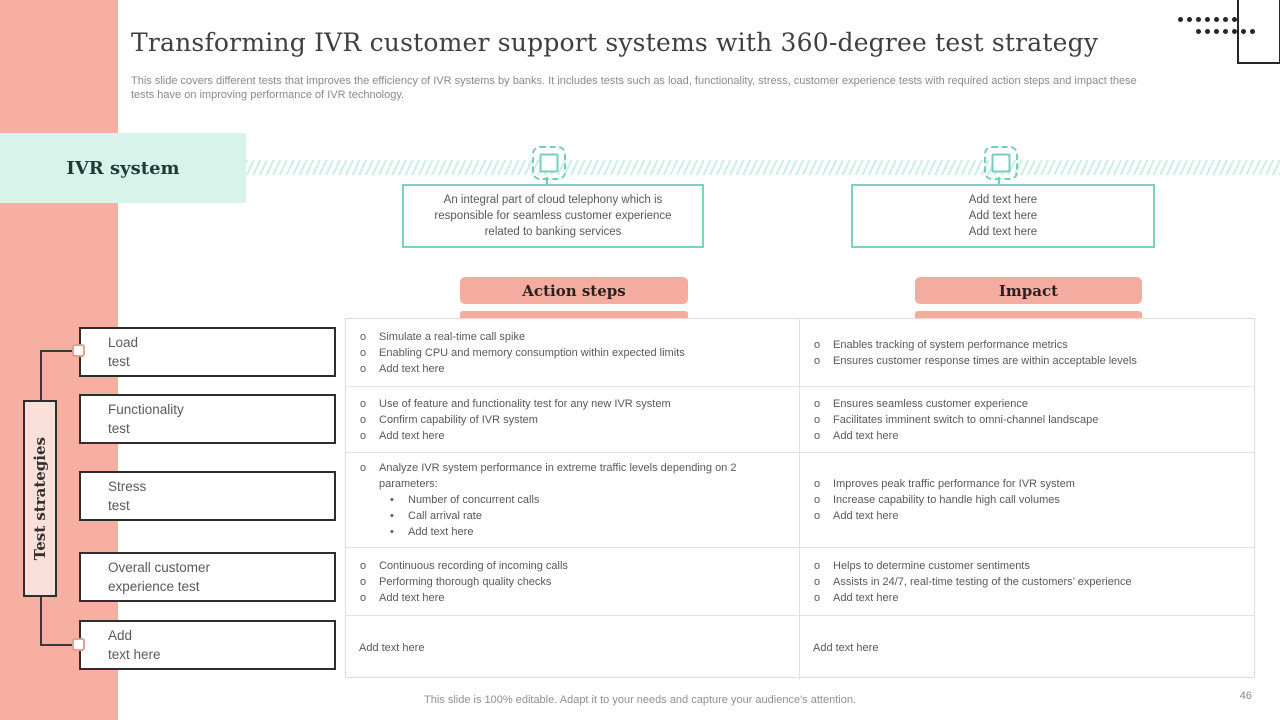 The height and width of the screenshot is (720, 1280). What do you see at coordinates (572, 566) in the screenshot?
I see `bullet-item: Continuous recording of incoming calls` at bounding box center [572, 566].